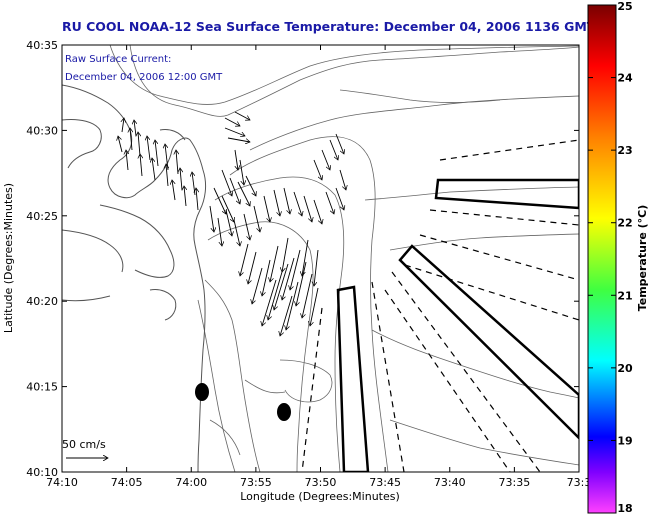 The height and width of the screenshot is (518, 651). What do you see at coordinates (624, 440) in the screenshot?
I see `colorbar-tick-label: 19` at bounding box center [624, 440].